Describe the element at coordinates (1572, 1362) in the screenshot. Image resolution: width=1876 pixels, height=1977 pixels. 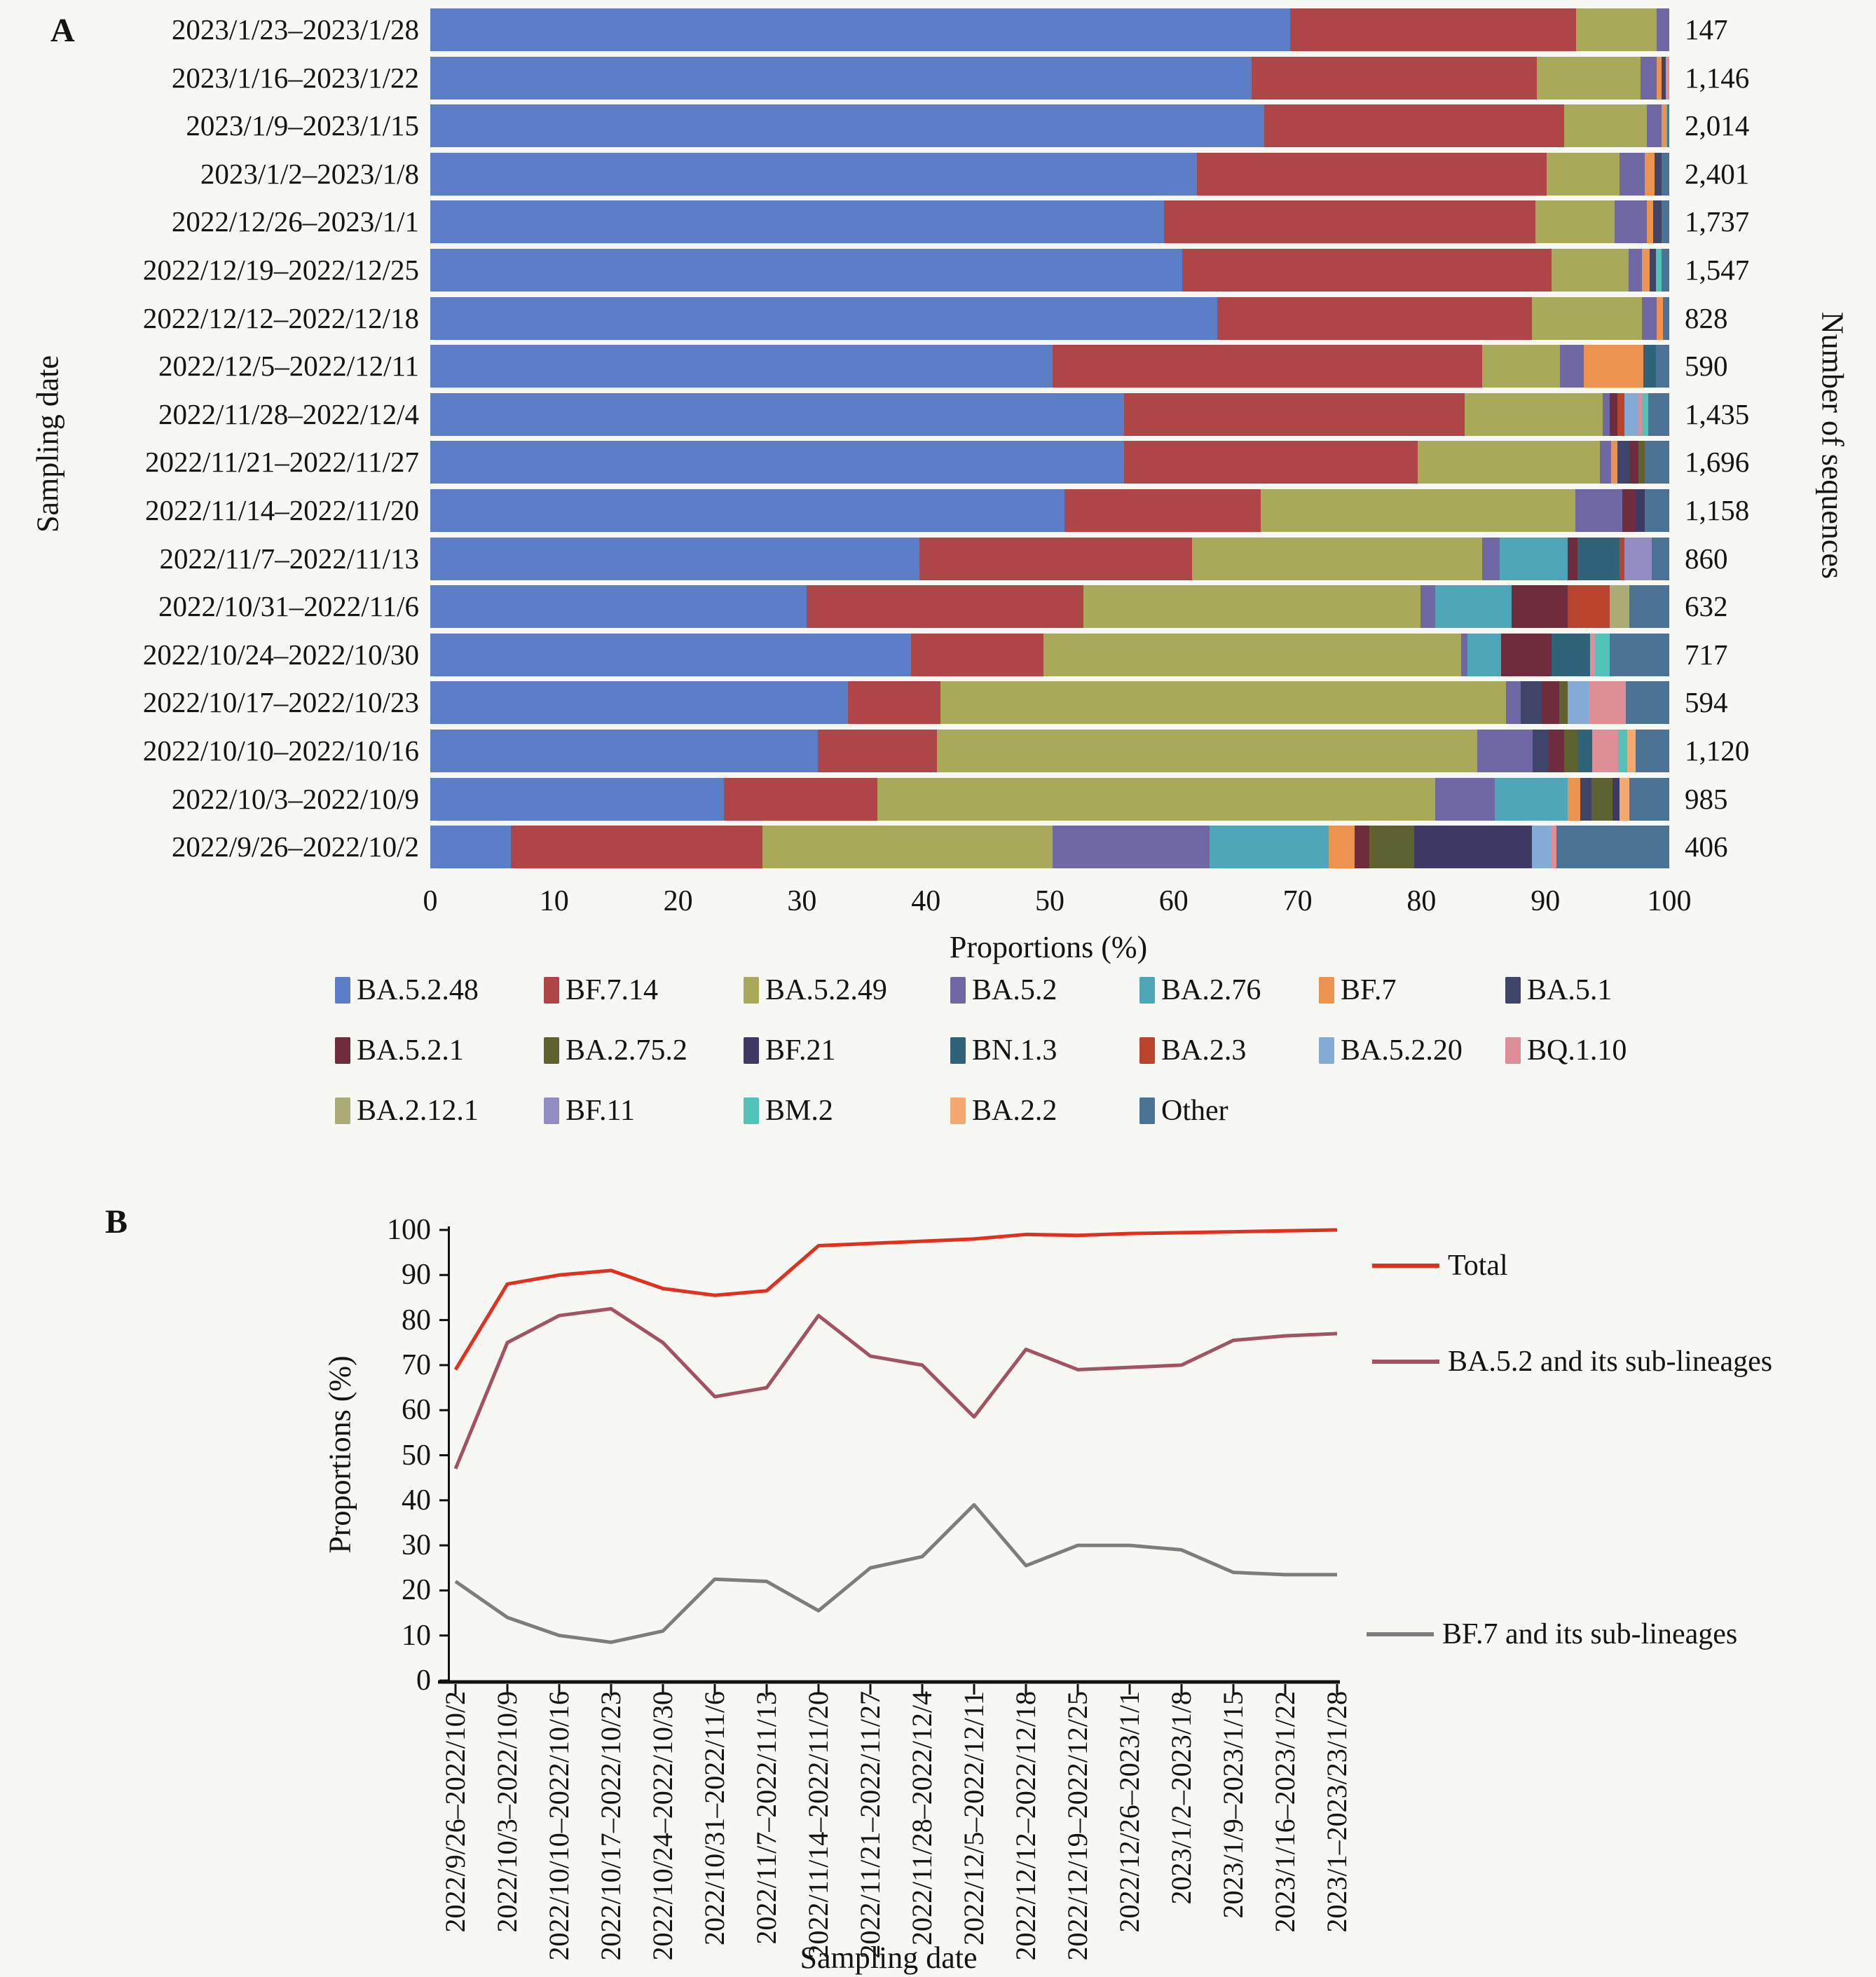
I see `legend-ba52: BA.5.2 and its sub-lineages` at that location.